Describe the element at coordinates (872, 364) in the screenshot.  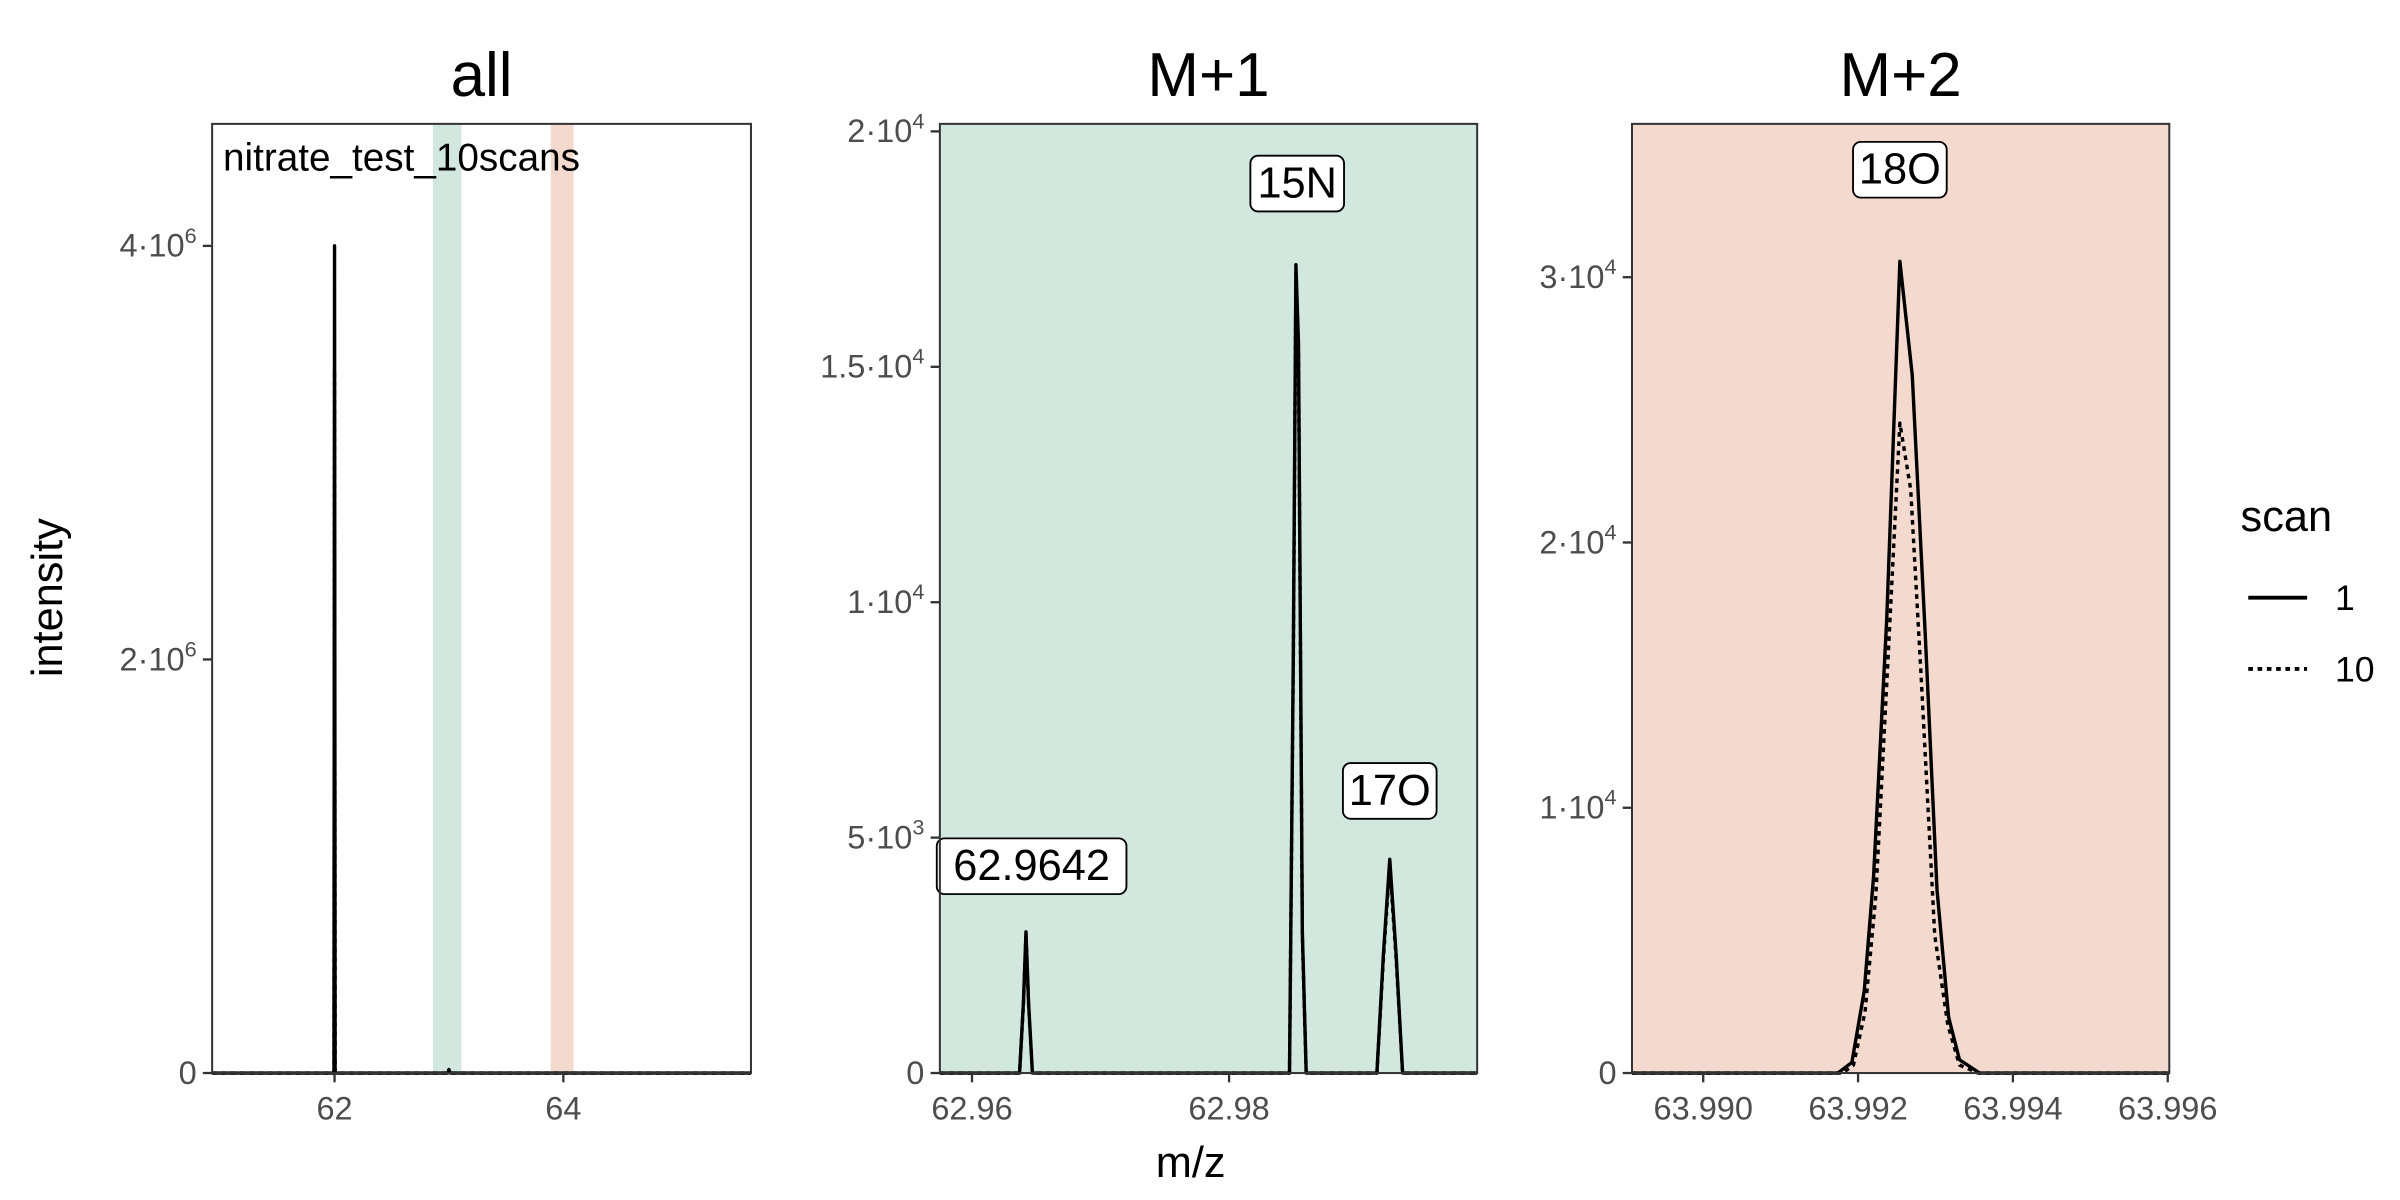
I see `y-tick-label: 1.5·10⁴` at that location.